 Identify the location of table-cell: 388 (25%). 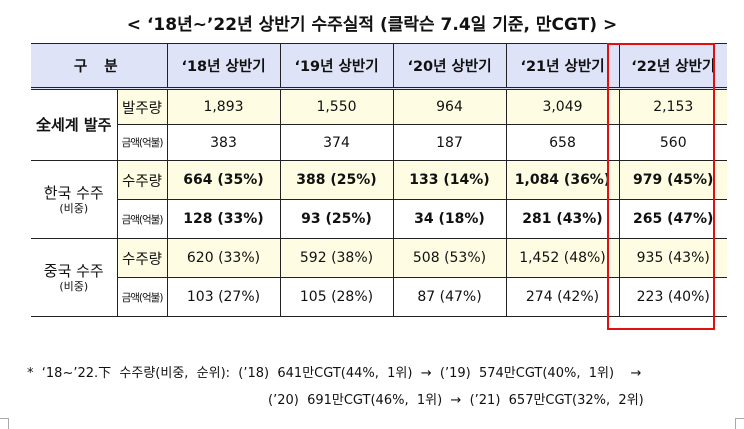
(336, 180).